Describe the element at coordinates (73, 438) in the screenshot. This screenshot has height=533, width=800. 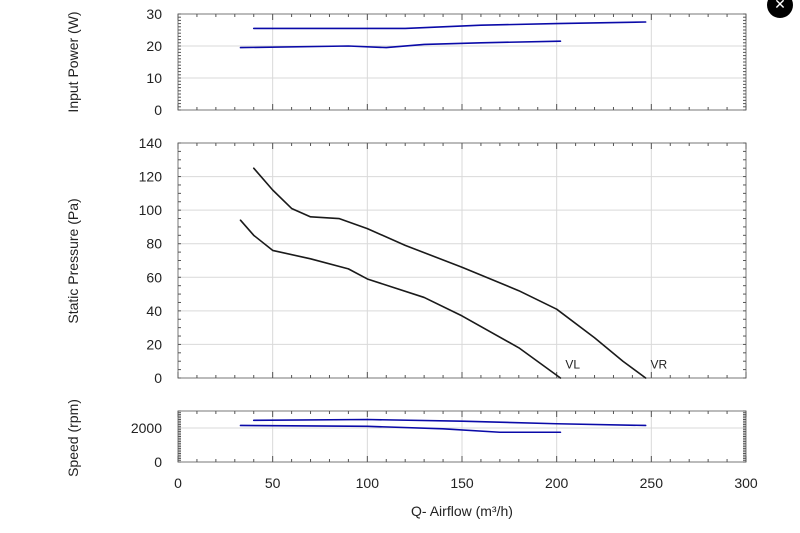
I see `y-axis-label: Speed (rpm)` at that location.